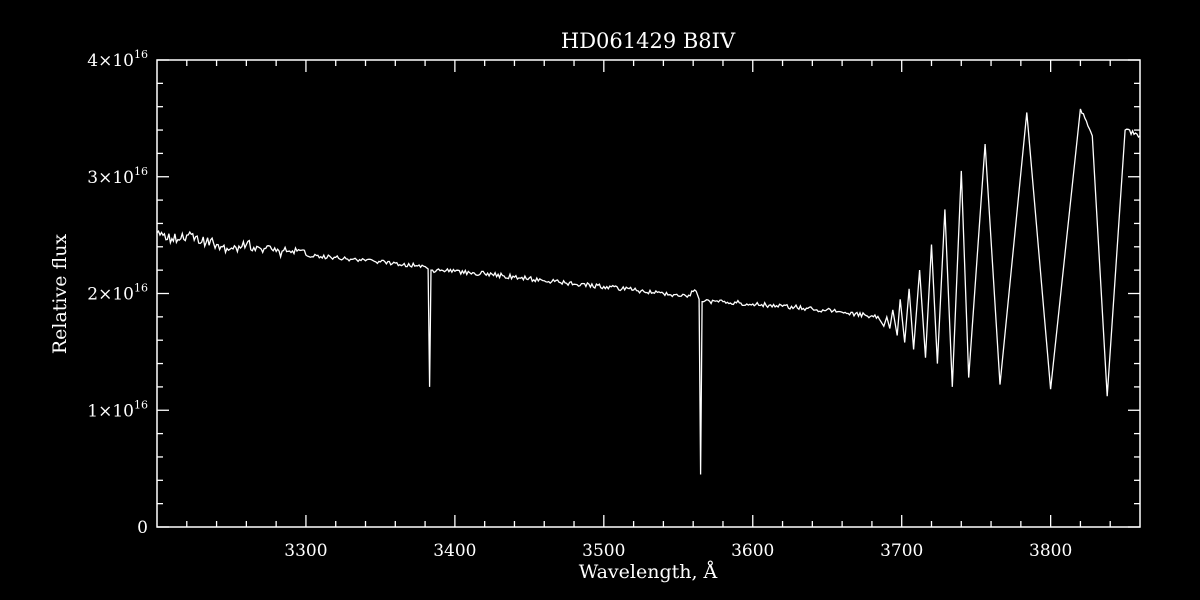 Image resolution: width=1200 pixels, height=600 pixels. I want to click on x-tick-label: 3600, so click(752, 551).